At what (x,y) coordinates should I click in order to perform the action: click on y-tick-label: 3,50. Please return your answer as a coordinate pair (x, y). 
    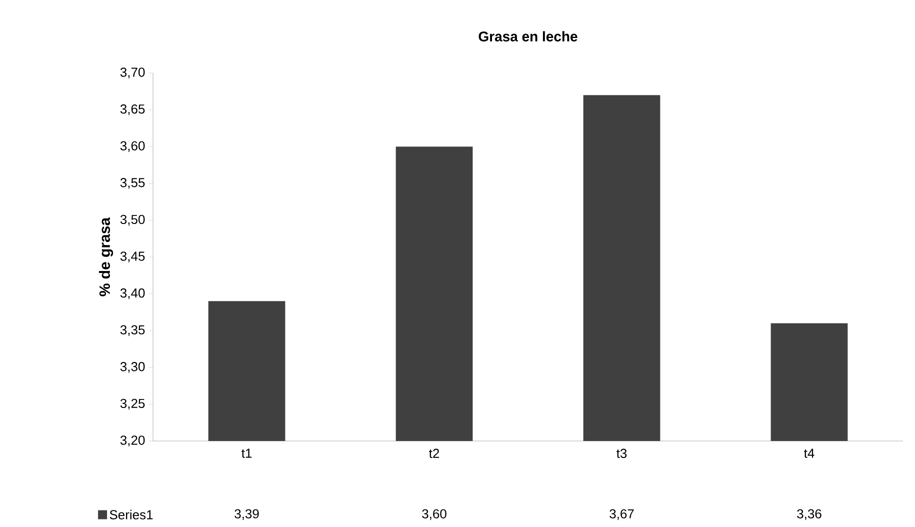
    Looking at the image, I should click on (132, 220).